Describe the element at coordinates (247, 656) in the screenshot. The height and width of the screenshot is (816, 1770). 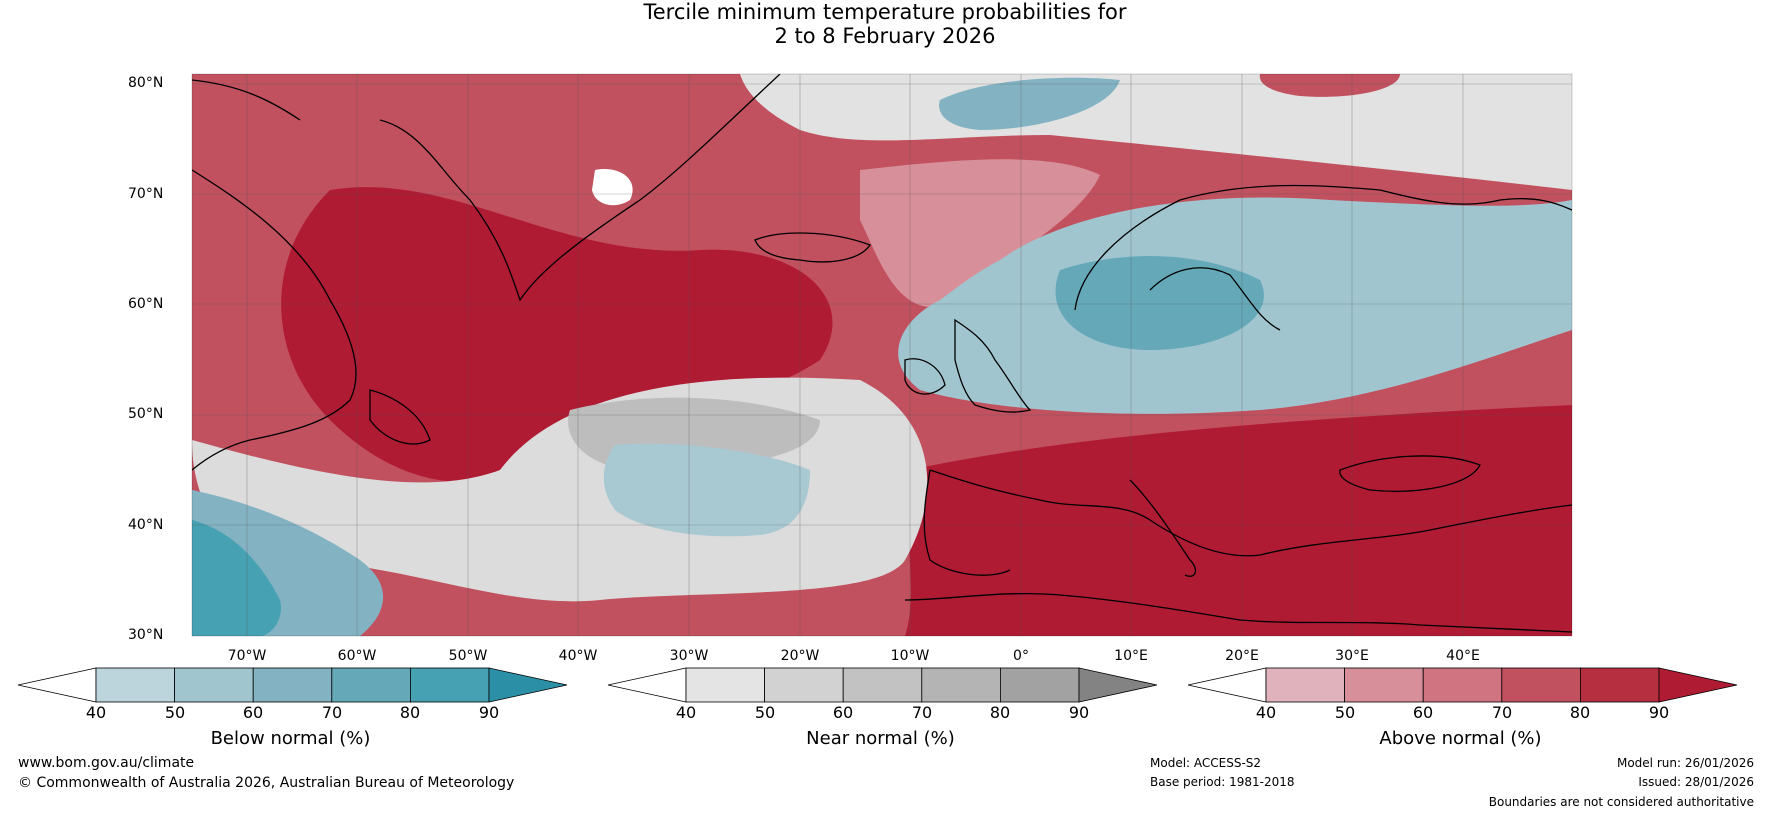
I see `lon-label-70w: 70°W` at that location.